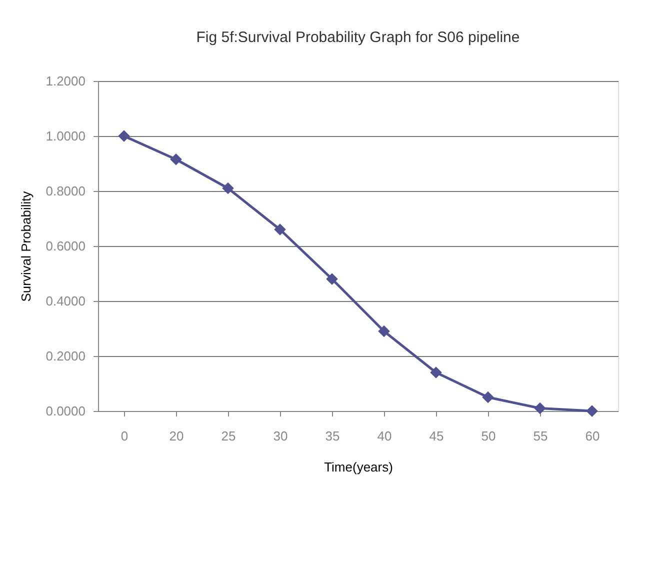  I want to click on x-tick-label: 60, so click(592, 436).